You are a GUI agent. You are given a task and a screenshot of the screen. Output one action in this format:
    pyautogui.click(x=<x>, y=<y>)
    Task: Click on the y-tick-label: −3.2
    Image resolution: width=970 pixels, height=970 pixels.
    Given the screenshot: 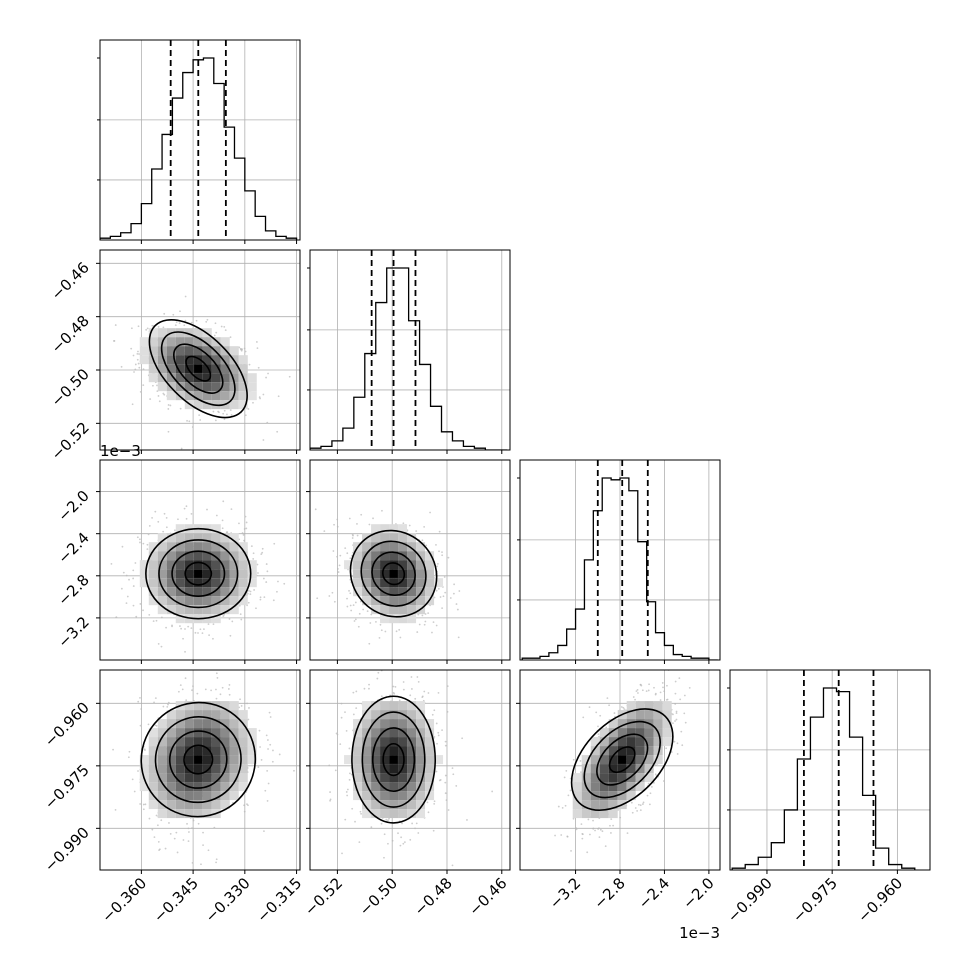 What is the action you would take?
    pyautogui.click(x=73, y=632)
    